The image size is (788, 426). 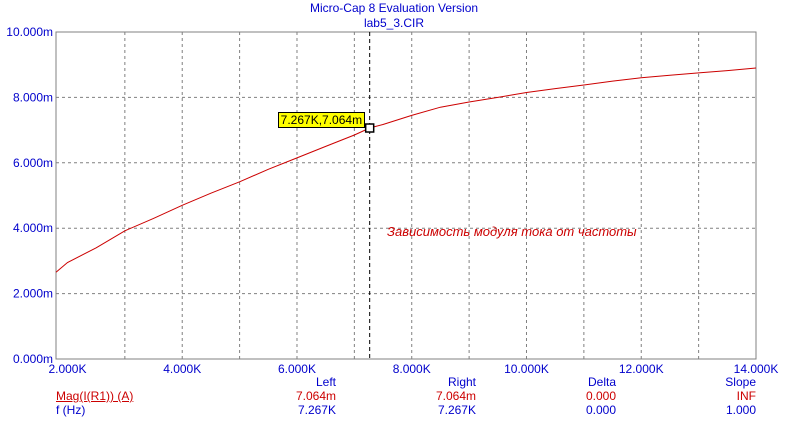 I want to click on y-tick-label: 4.000m, so click(x=33, y=228).